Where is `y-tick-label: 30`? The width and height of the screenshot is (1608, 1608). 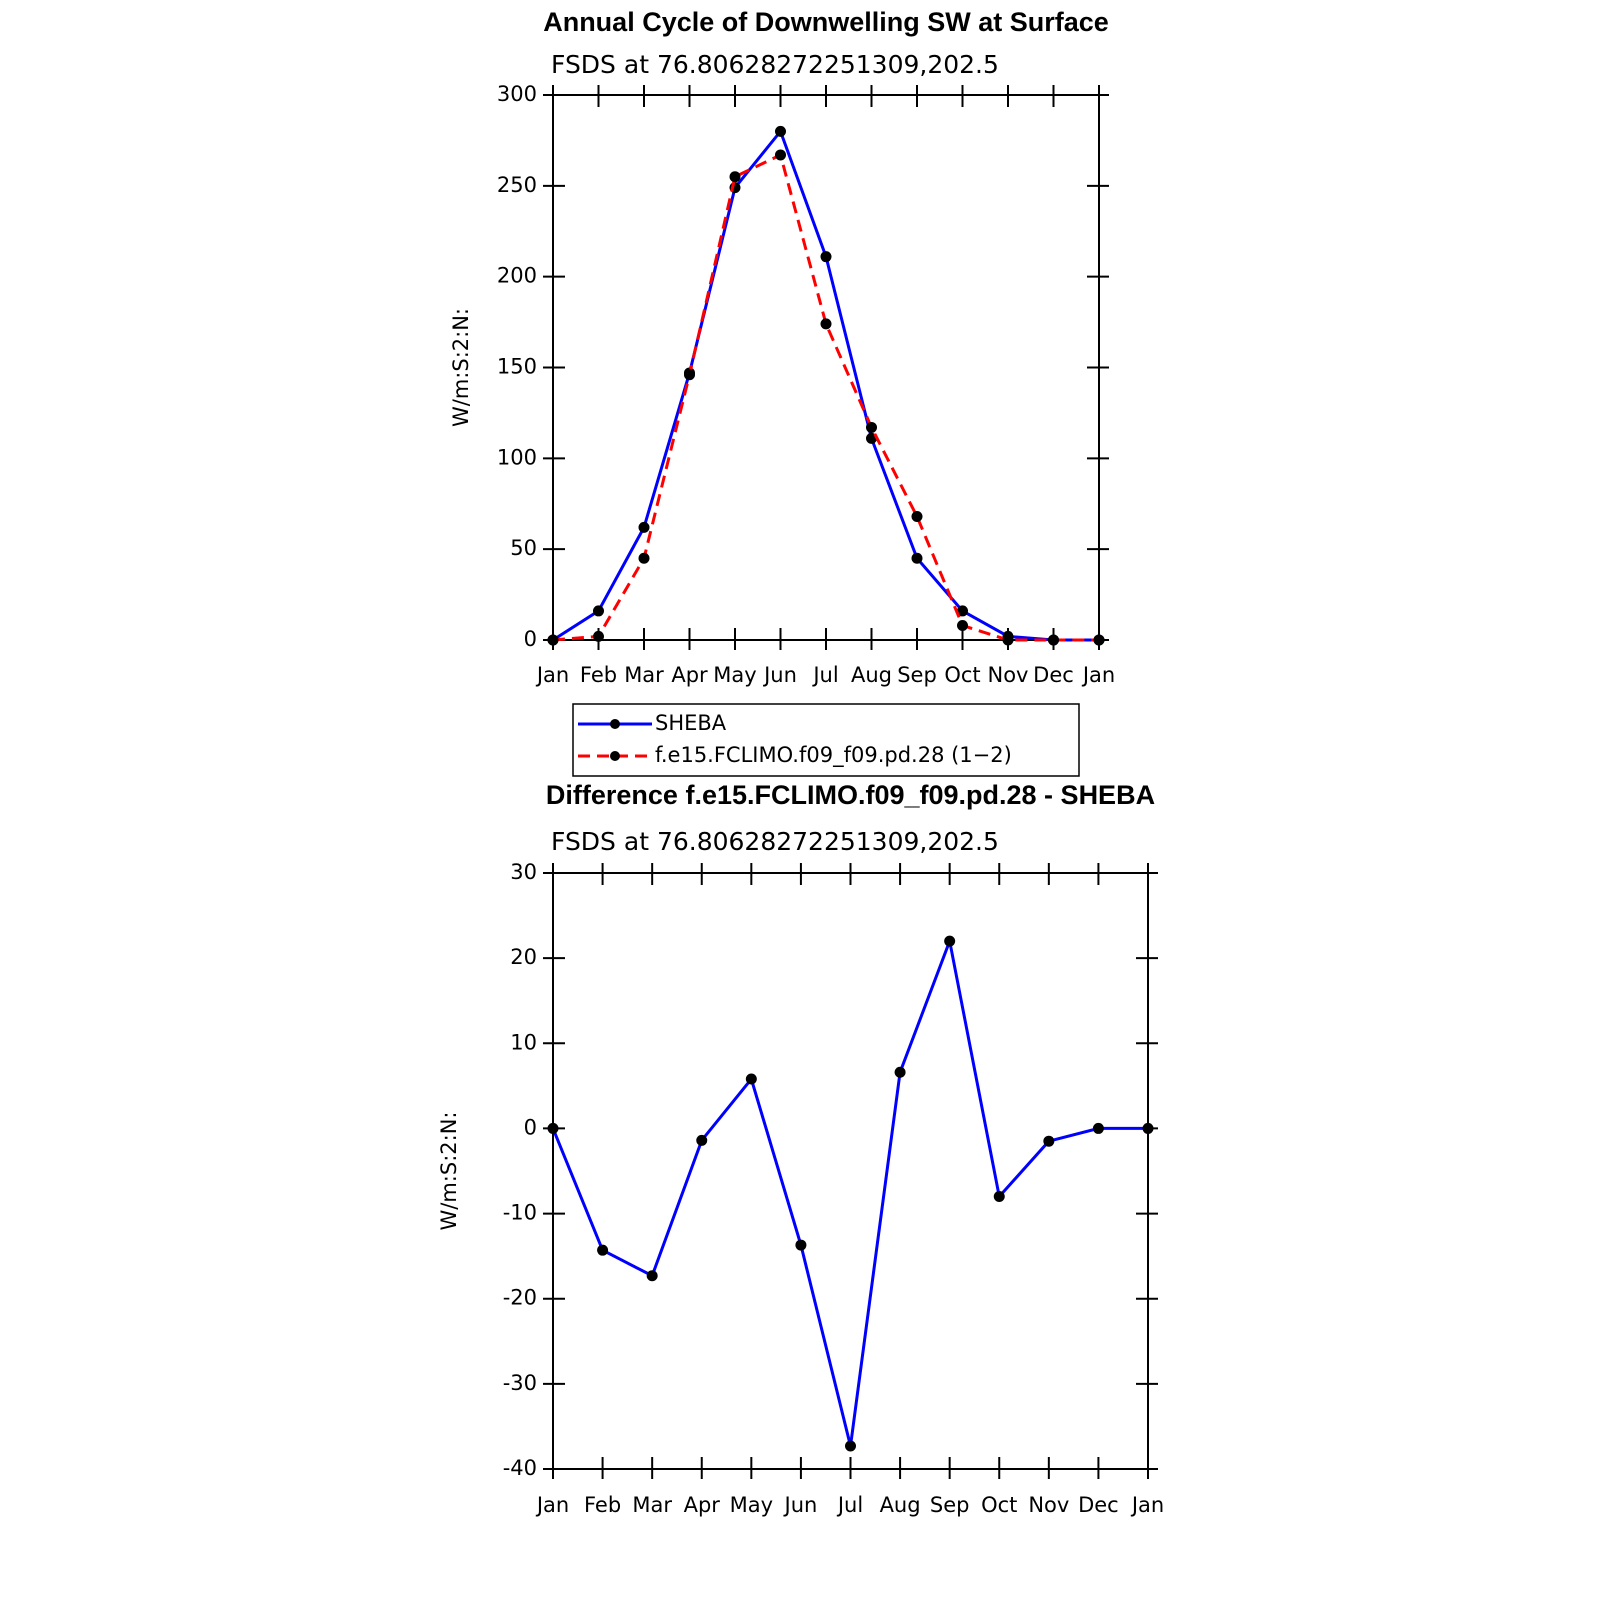 y-tick-label: 30 is located at coordinates (523, 872).